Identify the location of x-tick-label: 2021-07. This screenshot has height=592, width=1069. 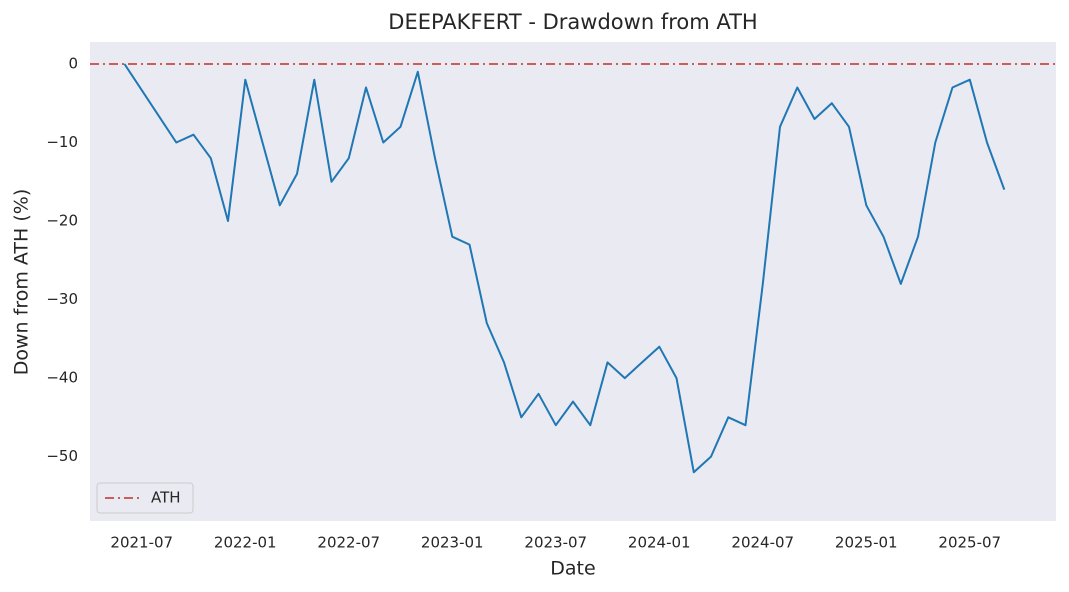
(141, 543).